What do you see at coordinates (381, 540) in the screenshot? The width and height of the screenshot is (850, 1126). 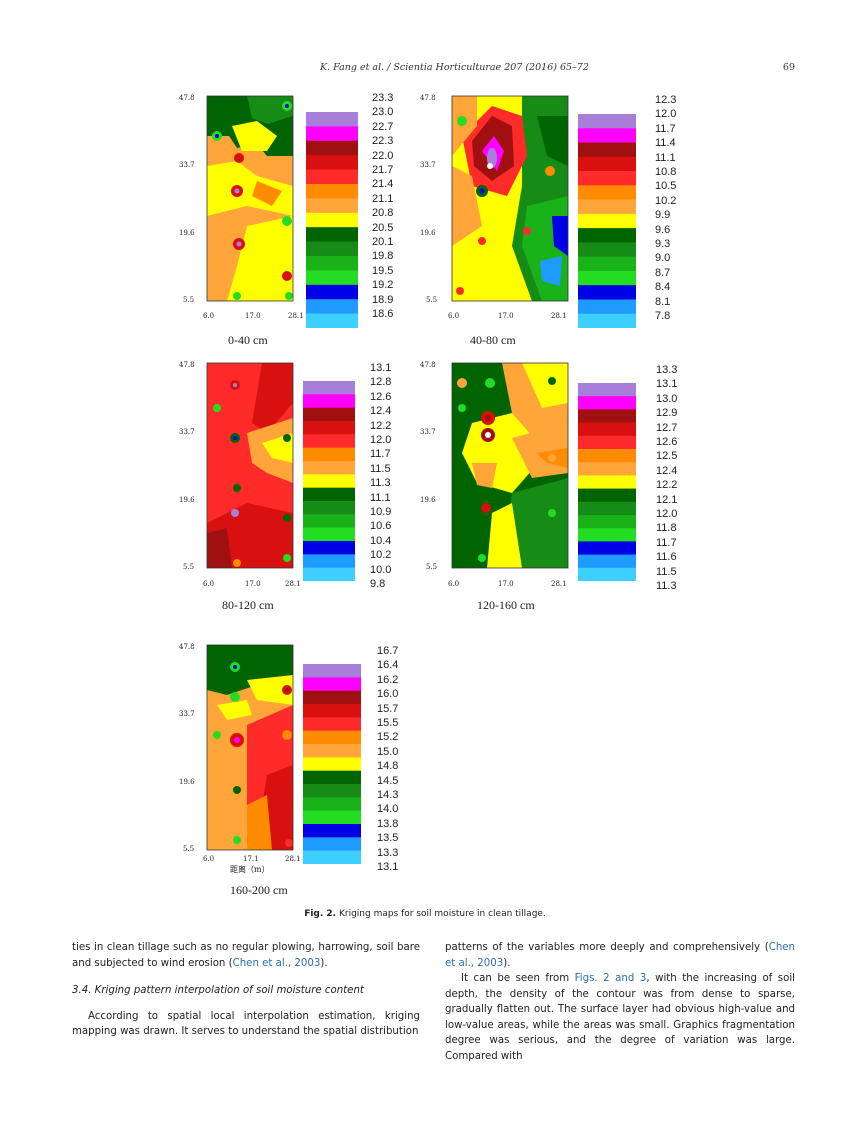 I see `legend-value: 10.4` at bounding box center [381, 540].